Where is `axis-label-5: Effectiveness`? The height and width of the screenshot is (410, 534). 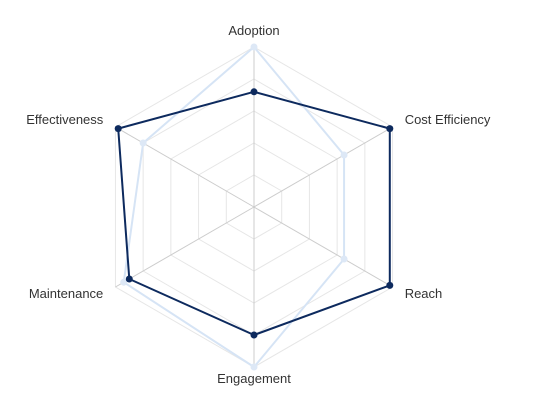
axis-label-5: Effectiveness is located at coordinates (65, 119).